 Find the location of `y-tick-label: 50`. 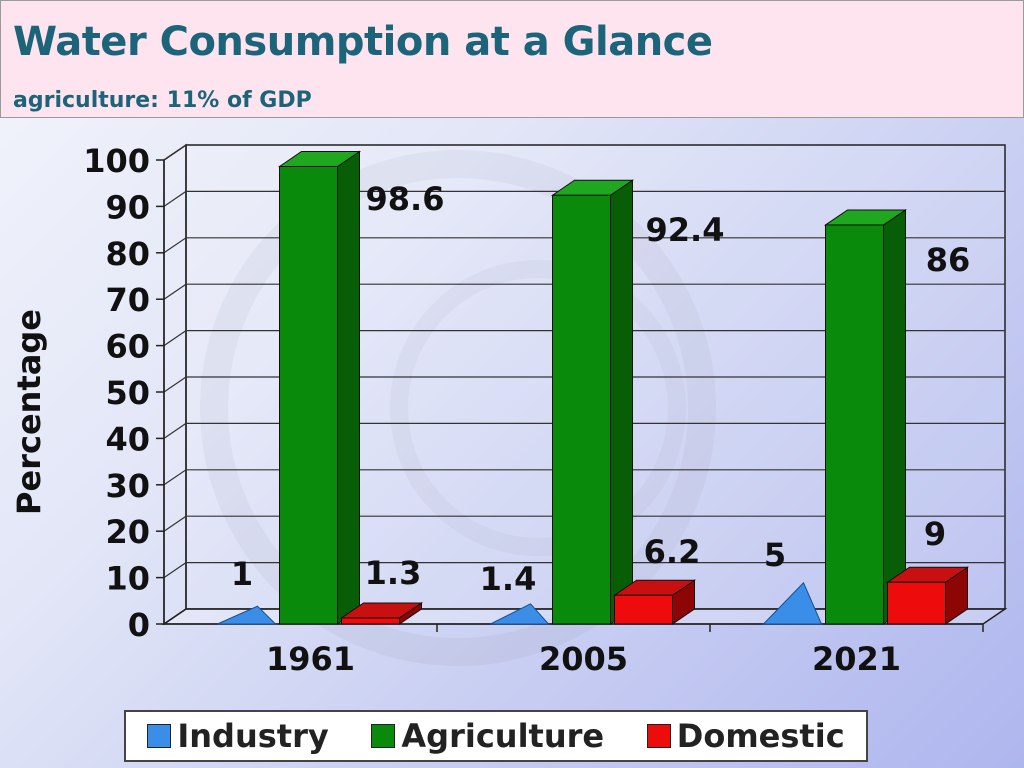

y-tick-label: 50 is located at coordinates (127, 393).